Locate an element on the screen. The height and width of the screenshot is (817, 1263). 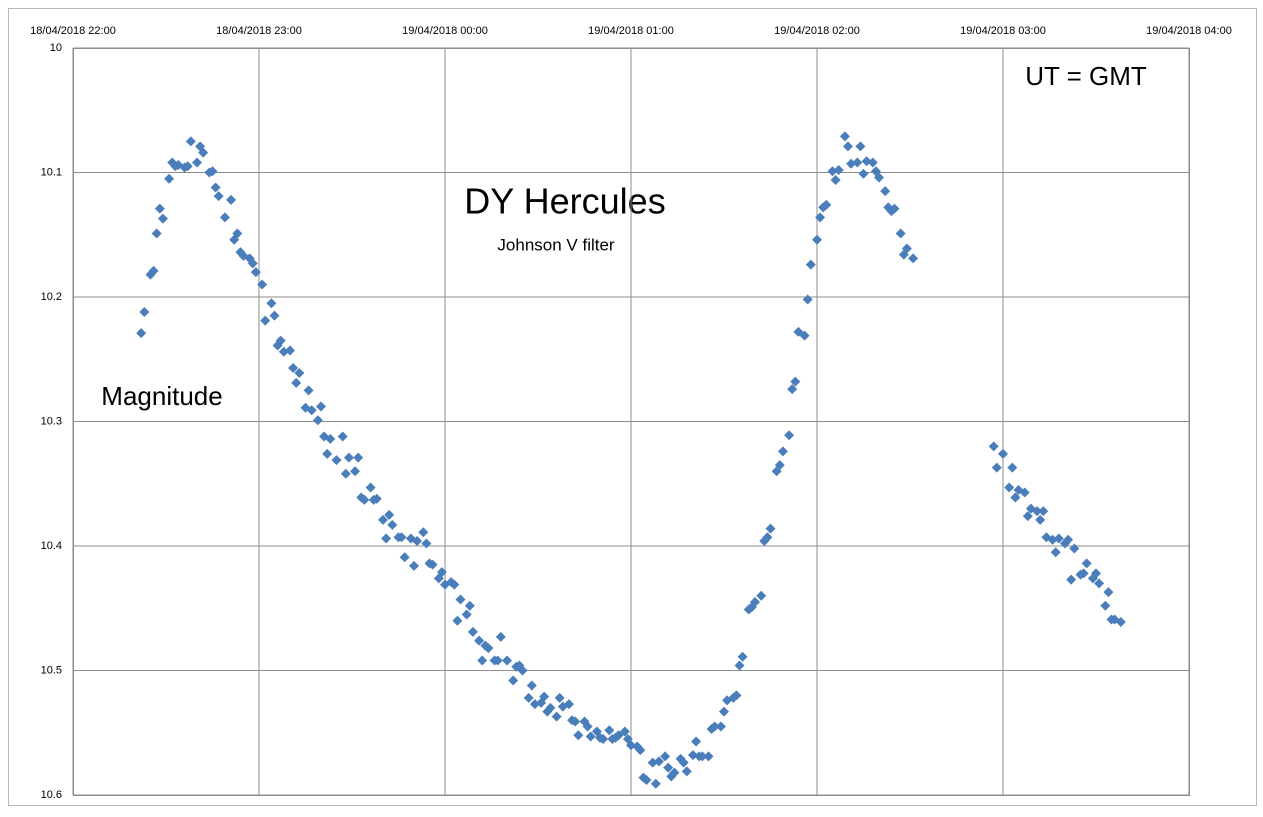
y-tick-label: 10.5 is located at coordinates (51, 670).